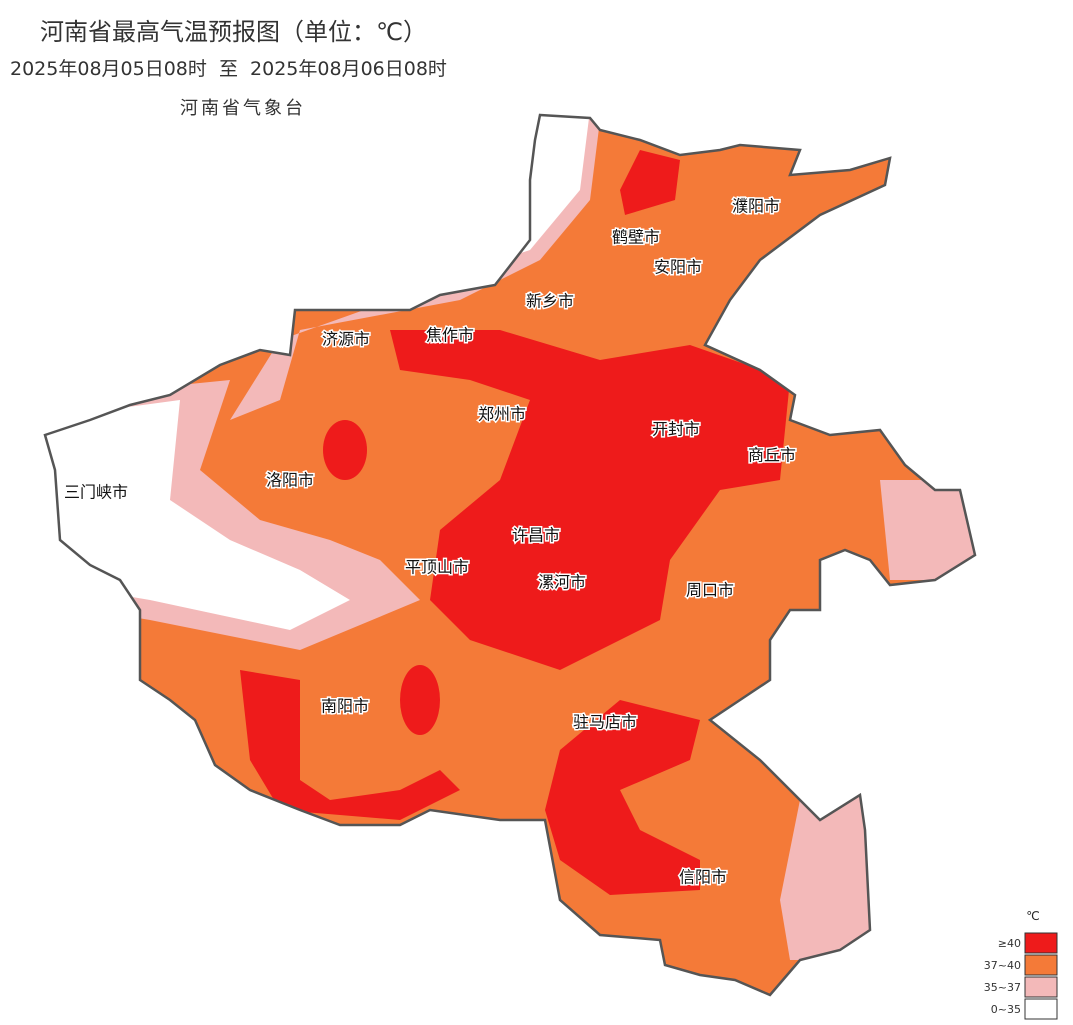 This screenshot has width=1073, height=1025. Describe the element at coordinates (450, 335) in the screenshot. I see `city-label: 焦作市` at that location.